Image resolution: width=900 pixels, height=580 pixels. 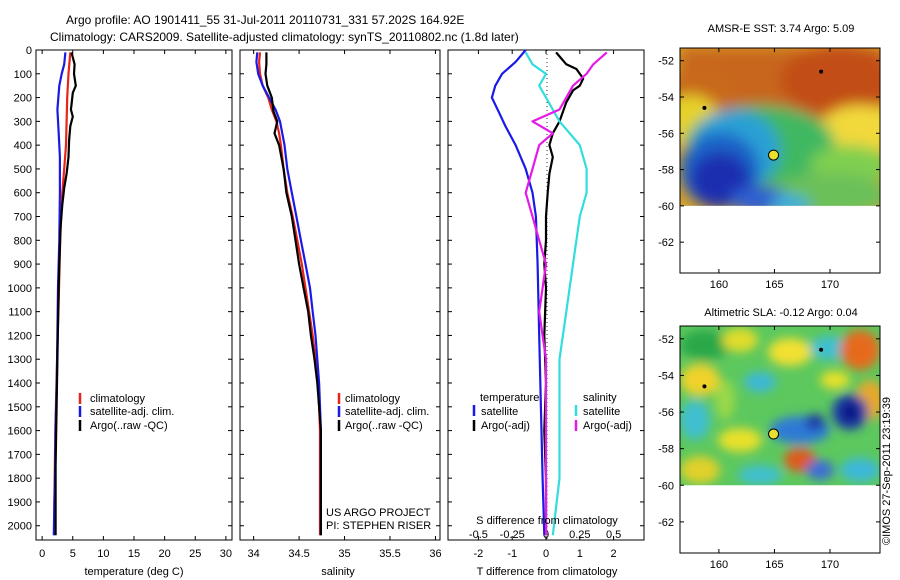 I want to click on imos-credit: ©IMOS 27-Sep-2011 23:19:39, so click(x=887, y=471).